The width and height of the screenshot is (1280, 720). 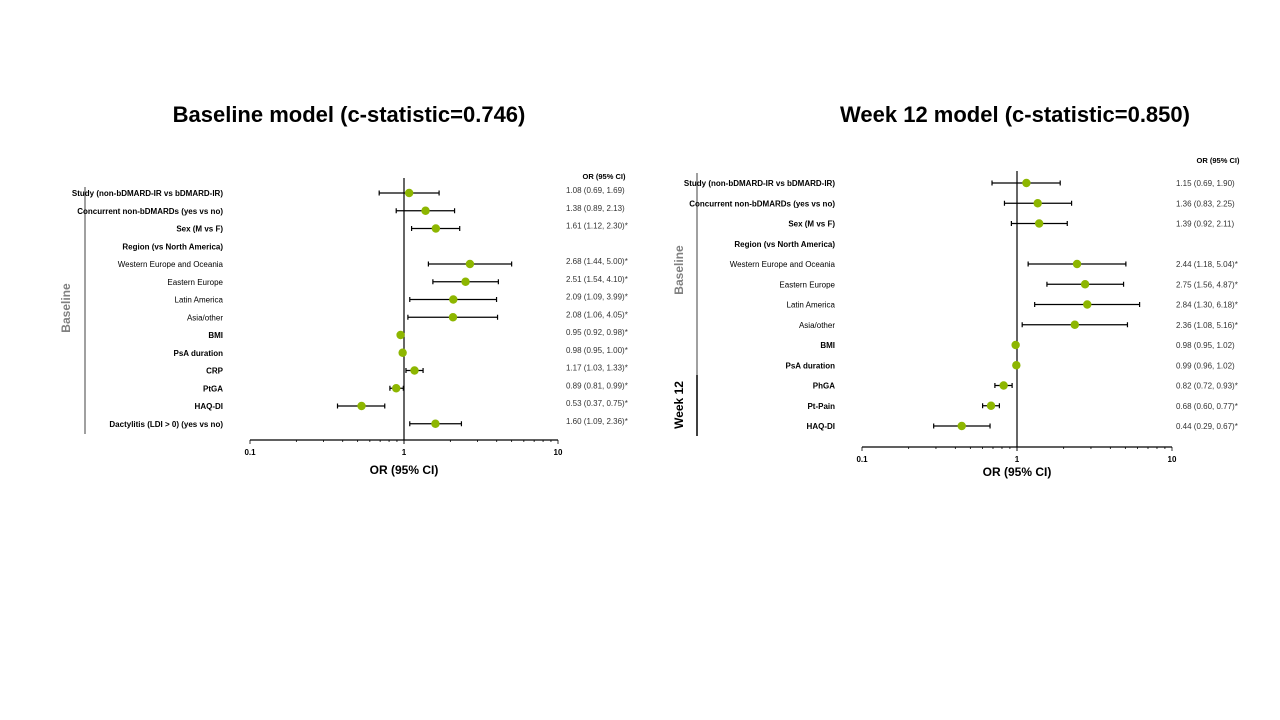 I want to click on or-ci-value: 1.61 (1.12, 2.30)*, so click(x=597, y=226).